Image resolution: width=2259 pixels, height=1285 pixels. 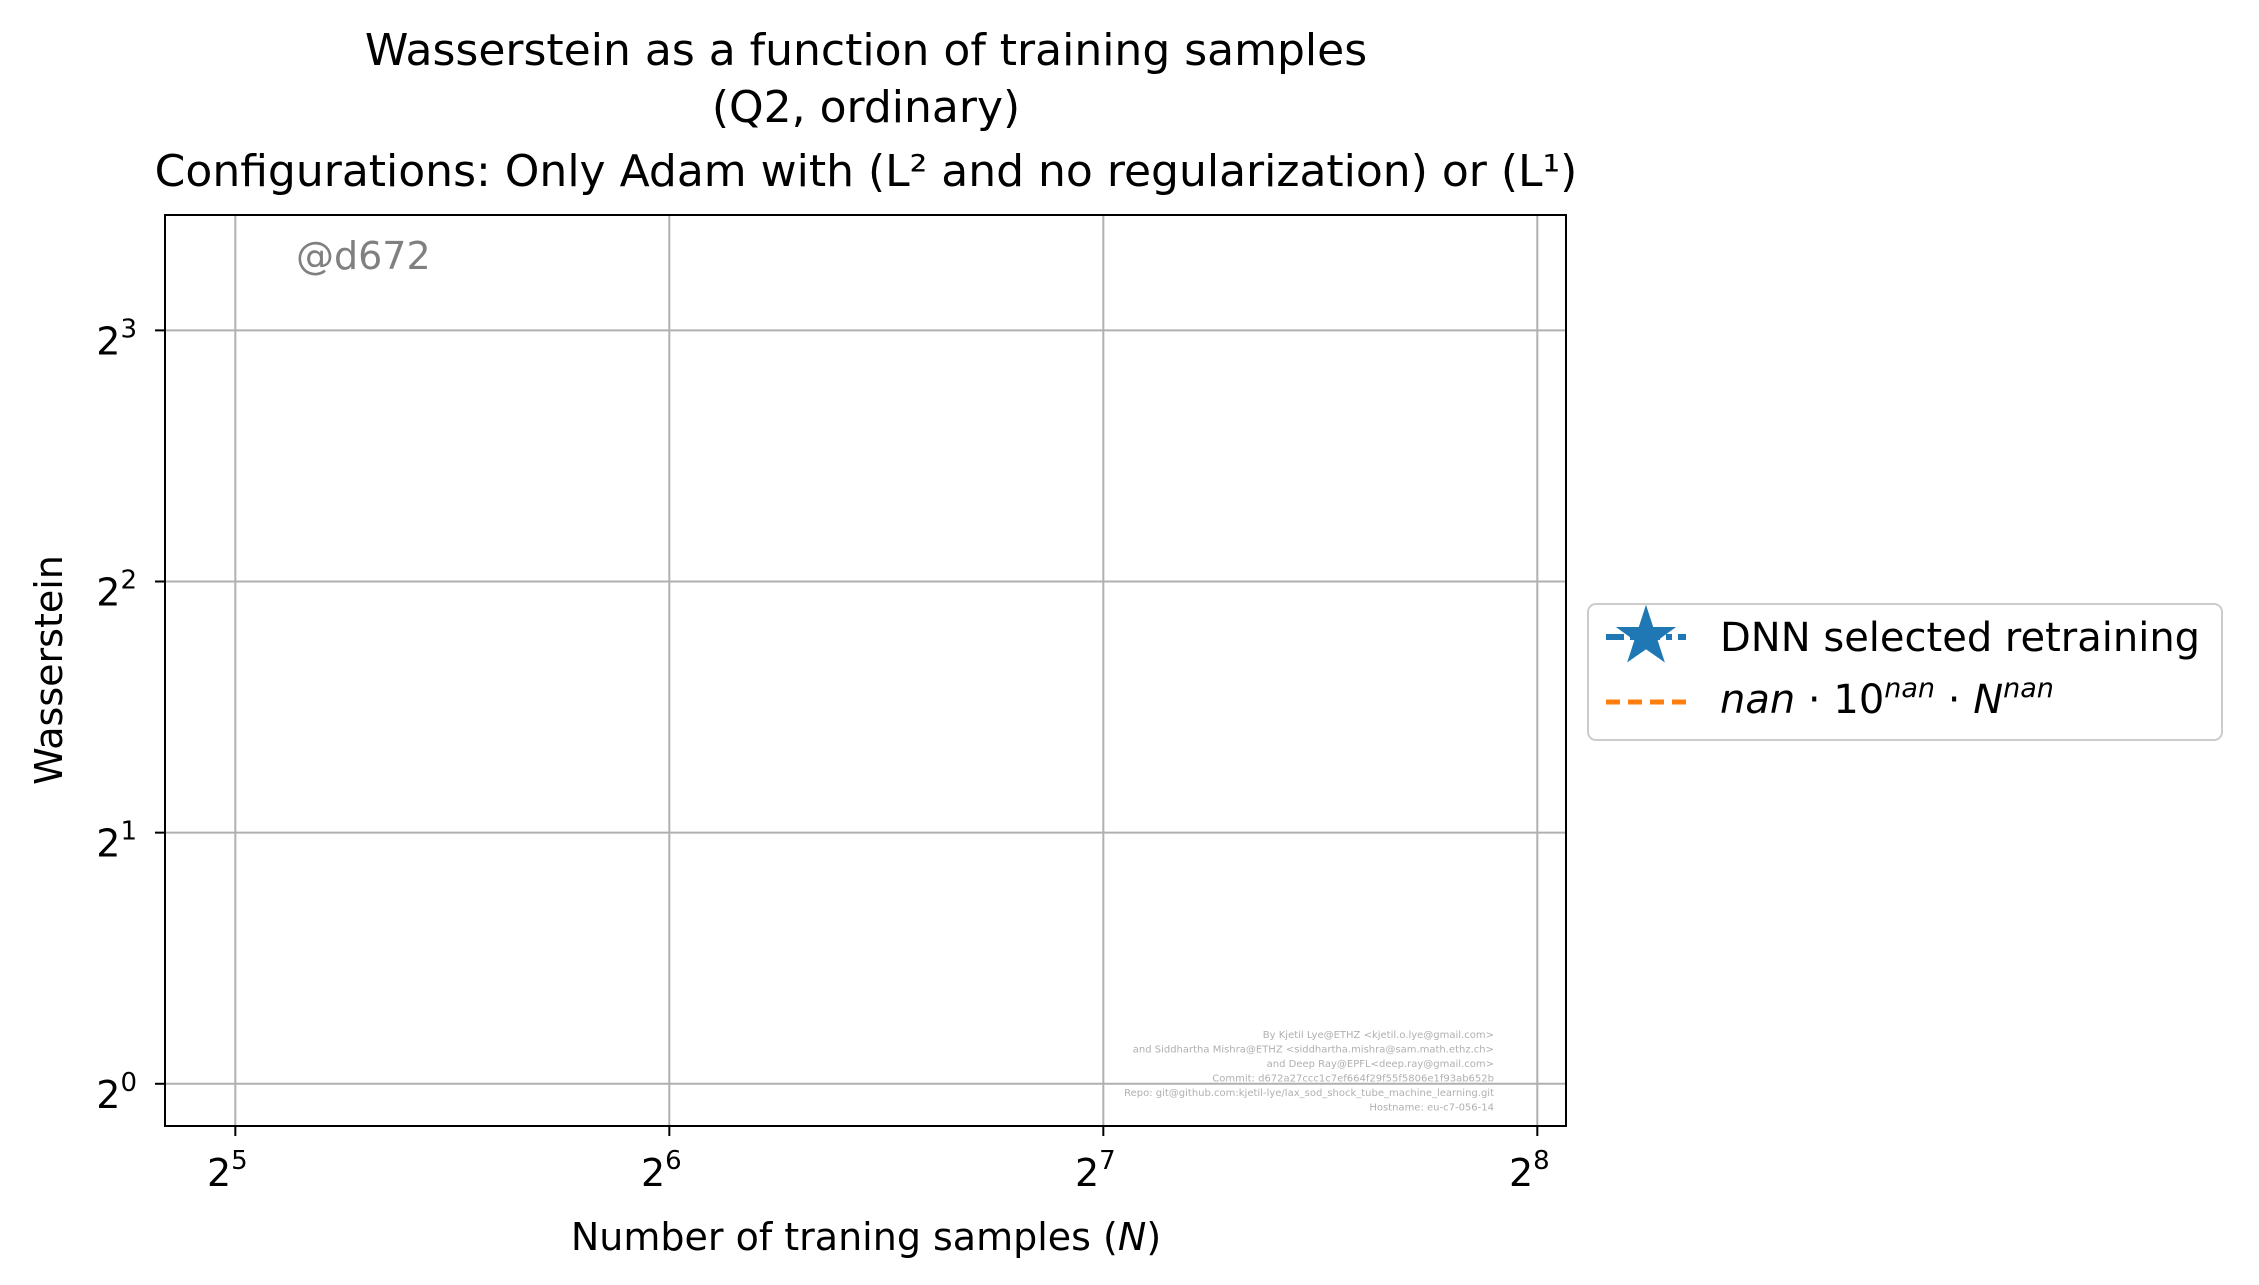 I want to click on x-tick-label: 27, so click(x=1095, y=1170).